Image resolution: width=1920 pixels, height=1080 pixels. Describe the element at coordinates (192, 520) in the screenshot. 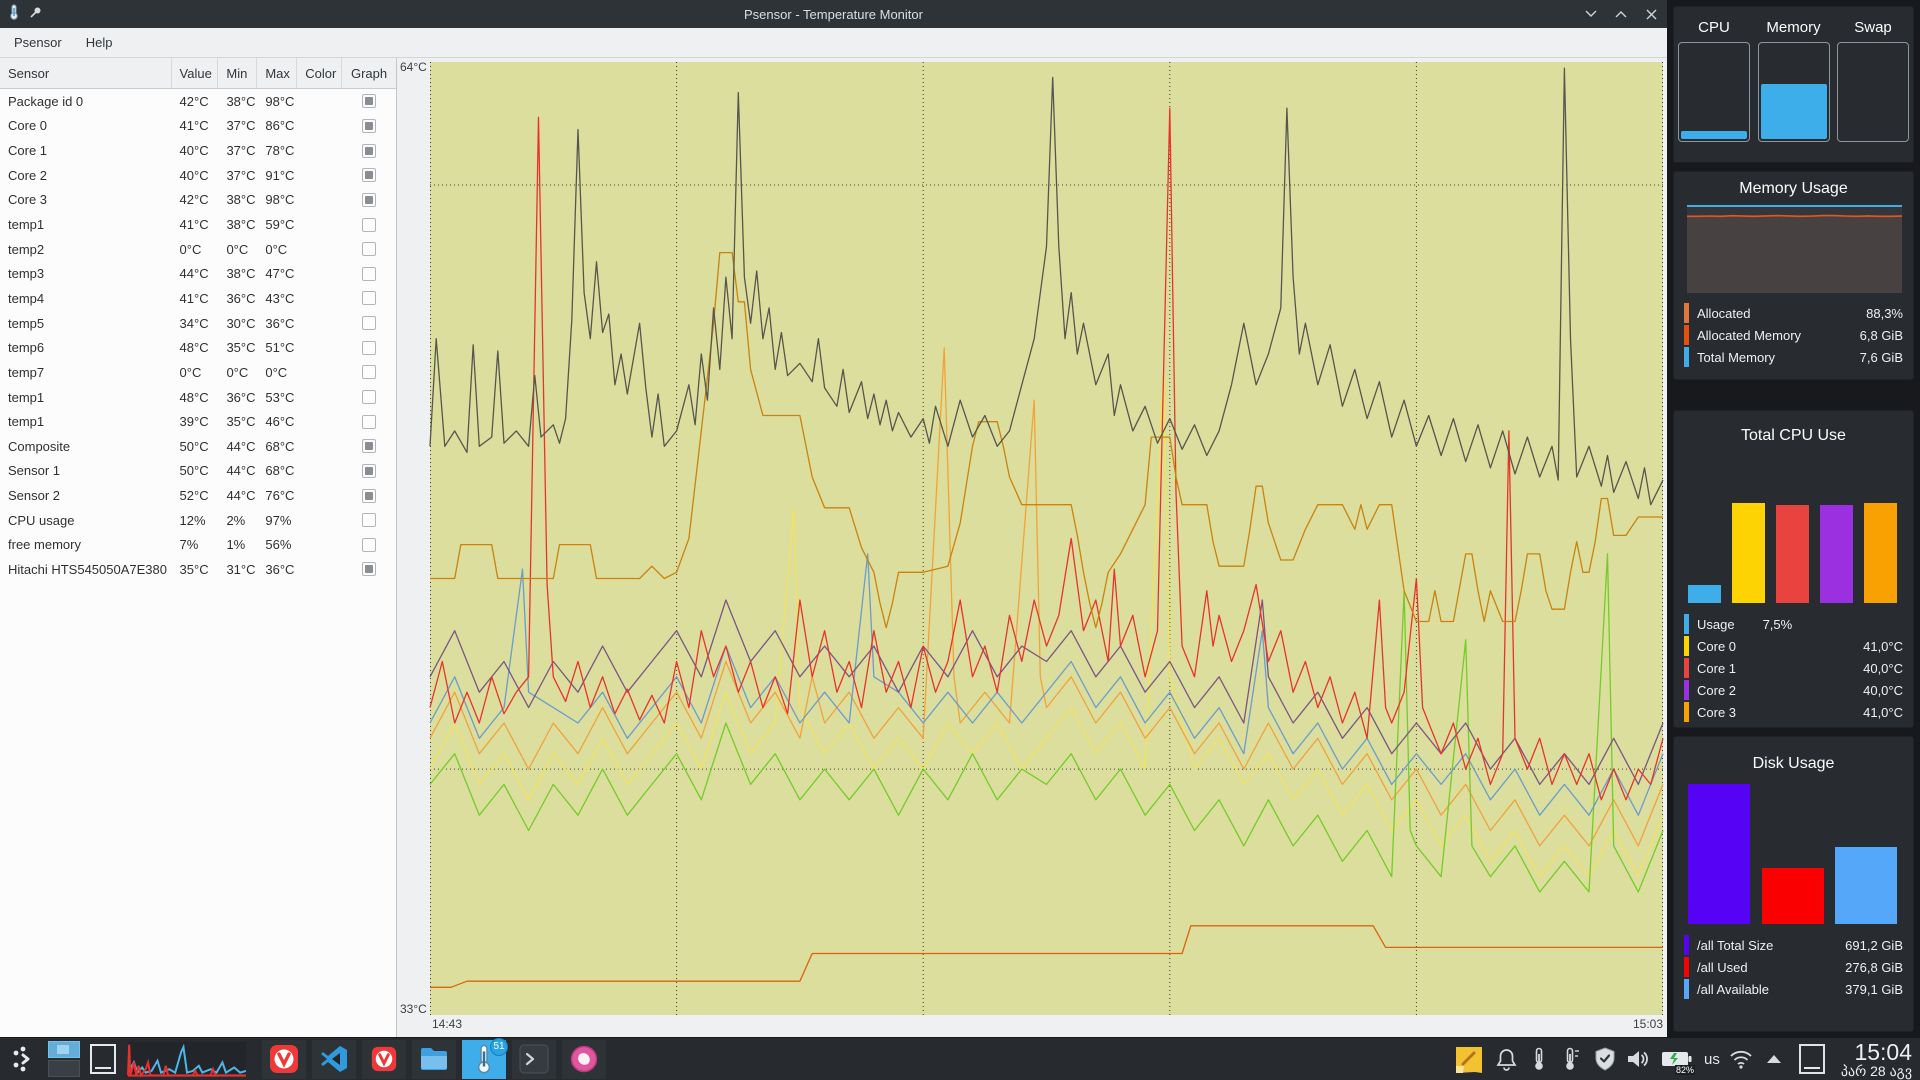

I see `sensor-value: 12%` at that location.